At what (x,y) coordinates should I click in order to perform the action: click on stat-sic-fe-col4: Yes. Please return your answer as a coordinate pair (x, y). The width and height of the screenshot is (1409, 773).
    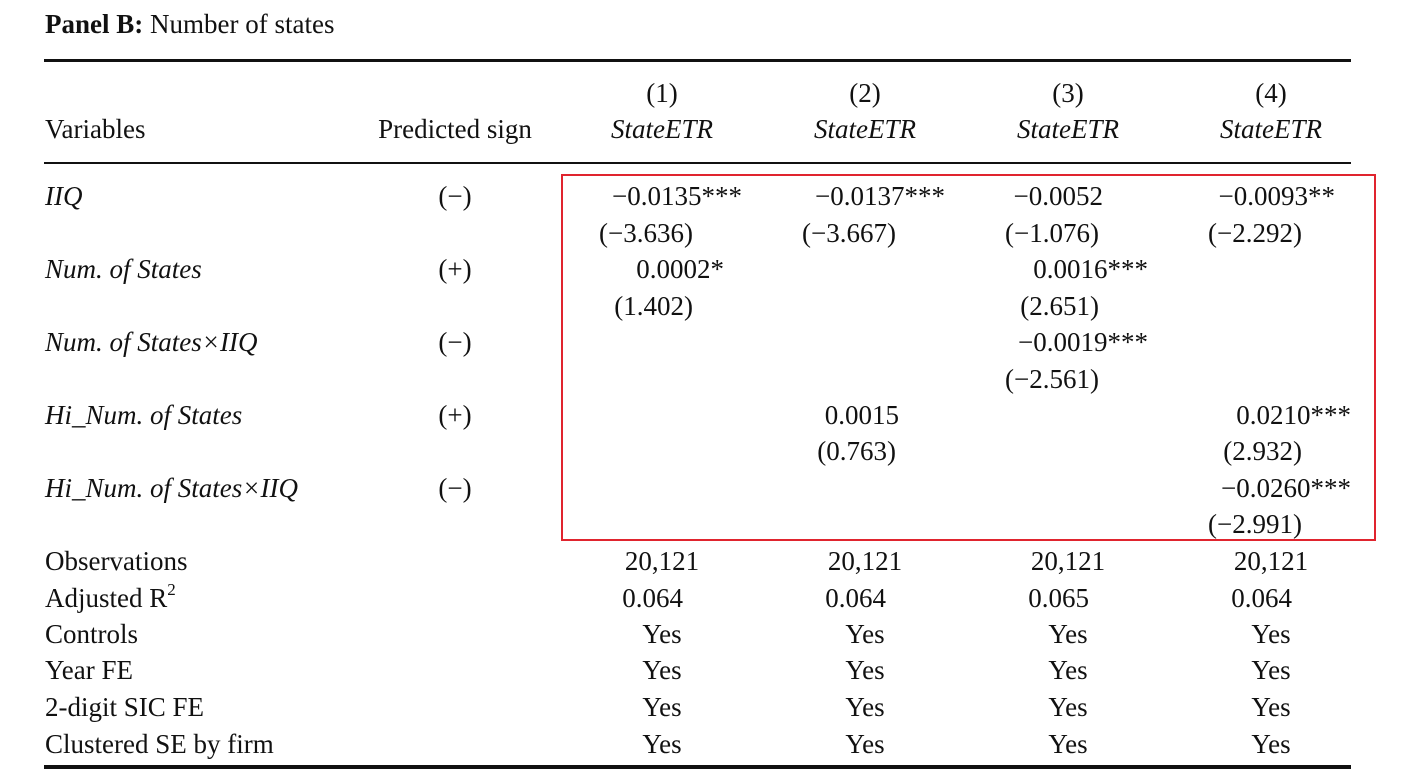
    Looking at the image, I should click on (1271, 707).